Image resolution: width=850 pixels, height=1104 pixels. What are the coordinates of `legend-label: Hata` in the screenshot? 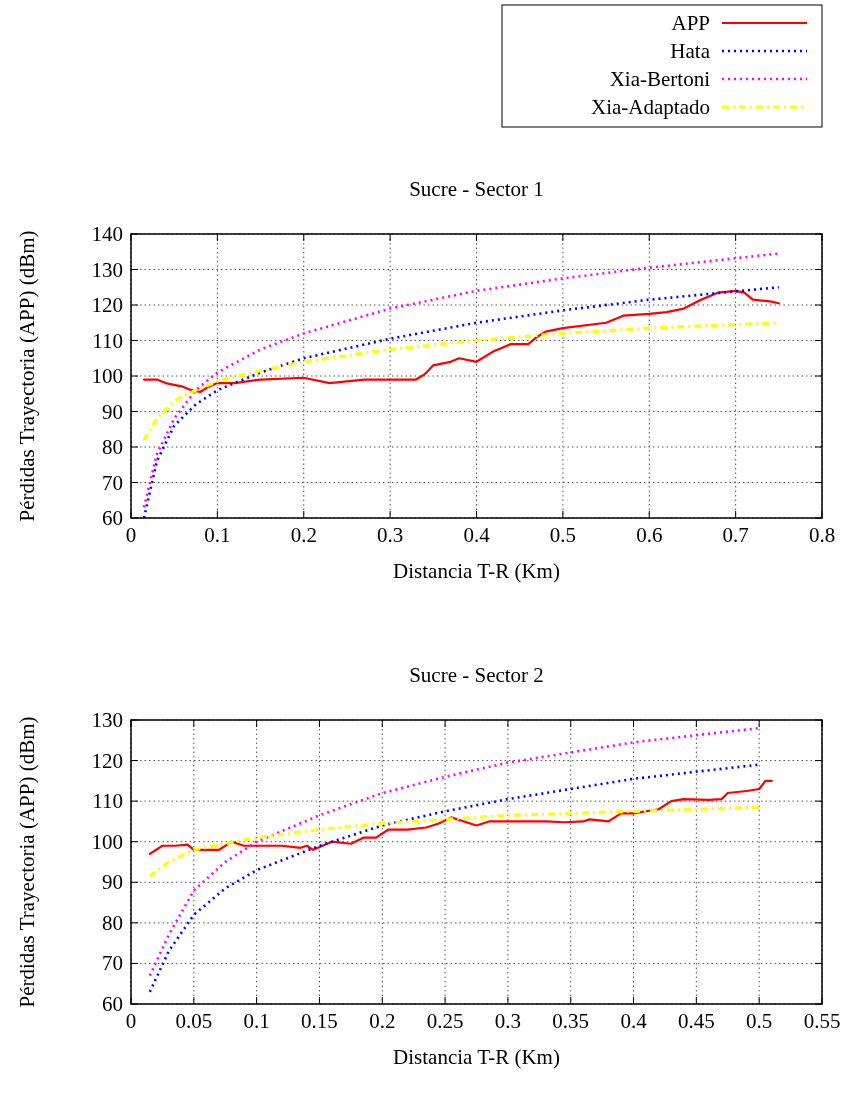 It's located at (690, 51).